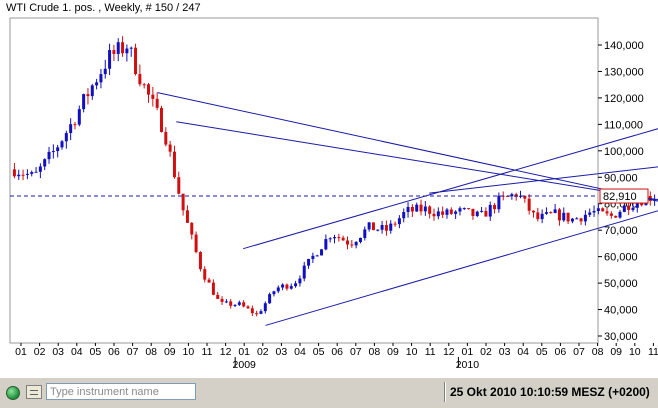 The width and height of the screenshot is (658, 408). Describe the element at coordinates (40, 352) in the screenshot. I see `x-tick-label: 02` at that location.